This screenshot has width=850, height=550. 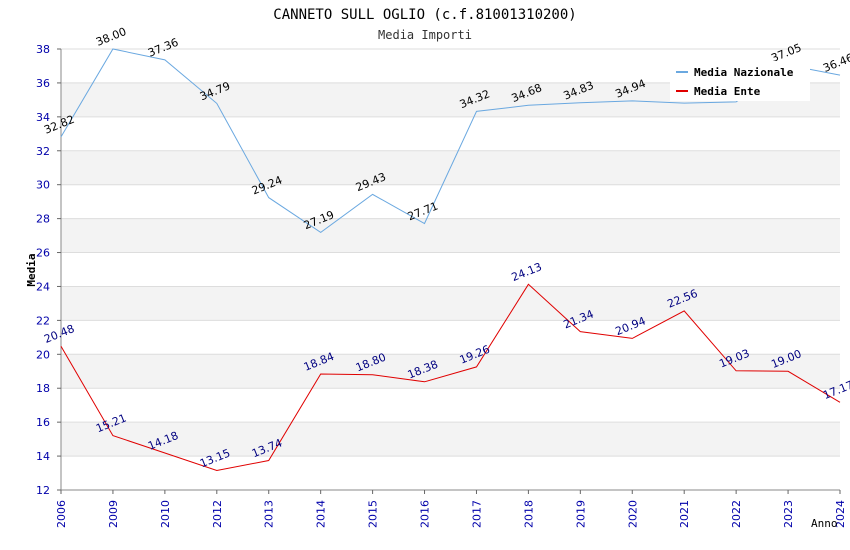 What do you see at coordinates (43, 490) in the screenshot?
I see `y-tick-label: 12` at bounding box center [43, 490].